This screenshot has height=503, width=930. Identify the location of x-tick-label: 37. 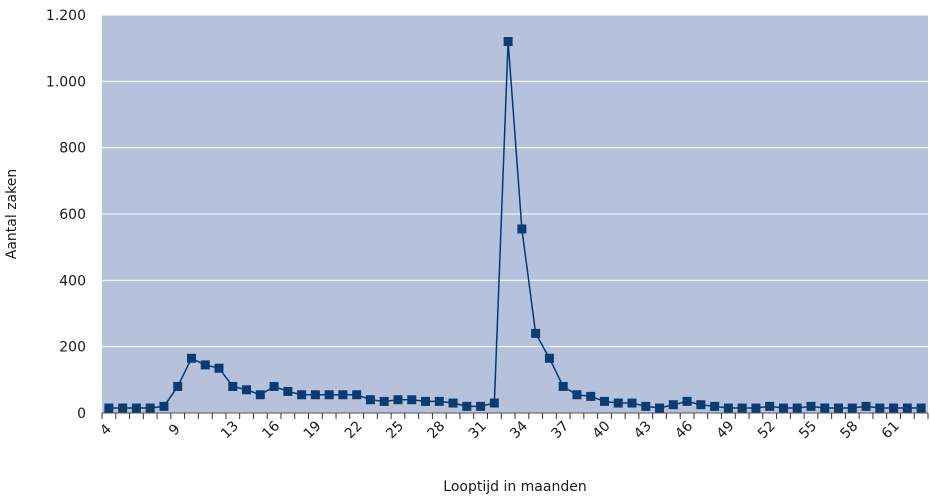
(560, 430).